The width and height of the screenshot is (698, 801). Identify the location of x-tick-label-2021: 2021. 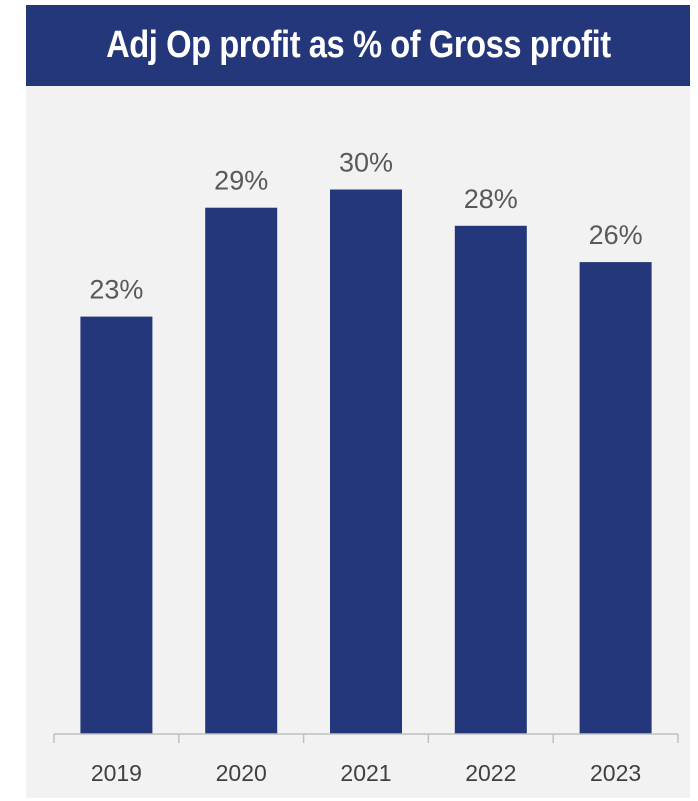
(365, 773).